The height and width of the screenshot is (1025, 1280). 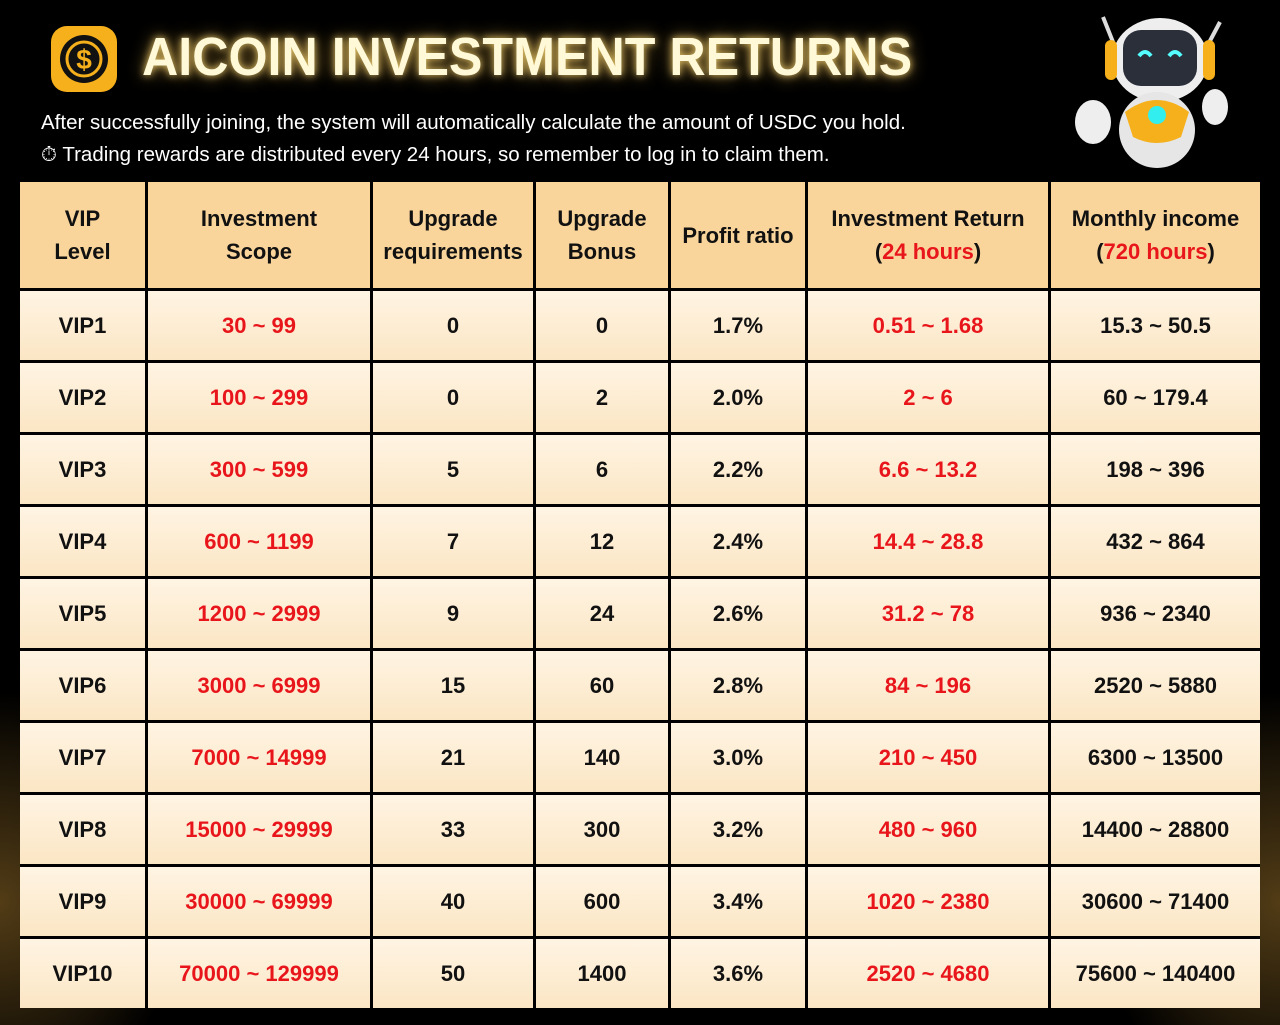 What do you see at coordinates (928, 235) in the screenshot?
I see `column-header-investment-return: Investment Return (24 hours)` at bounding box center [928, 235].